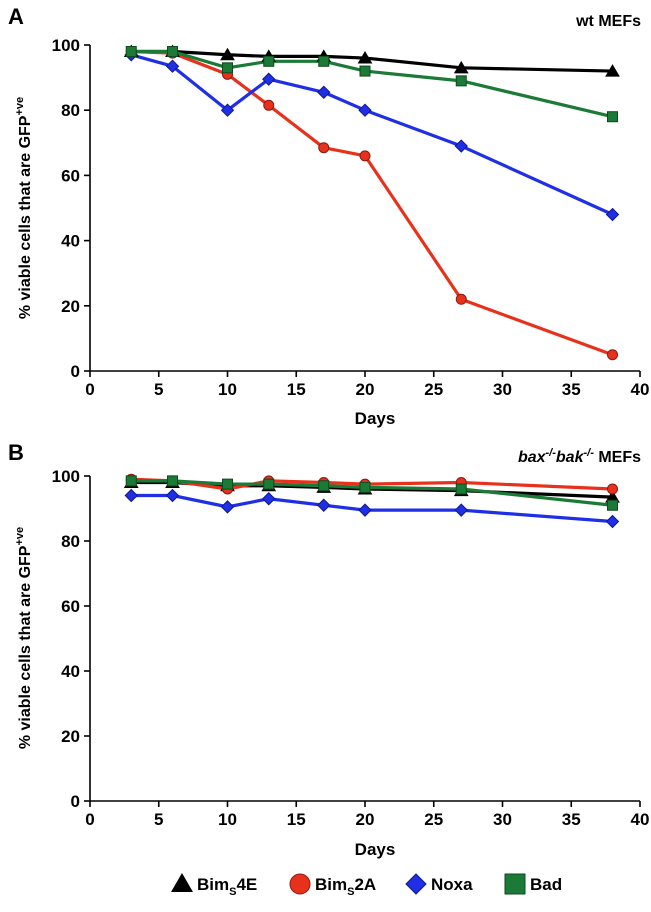 This screenshot has width=651, height=912. What do you see at coordinates (182, 882) in the screenshot?
I see `legend-marker-triangle` at bounding box center [182, 882].